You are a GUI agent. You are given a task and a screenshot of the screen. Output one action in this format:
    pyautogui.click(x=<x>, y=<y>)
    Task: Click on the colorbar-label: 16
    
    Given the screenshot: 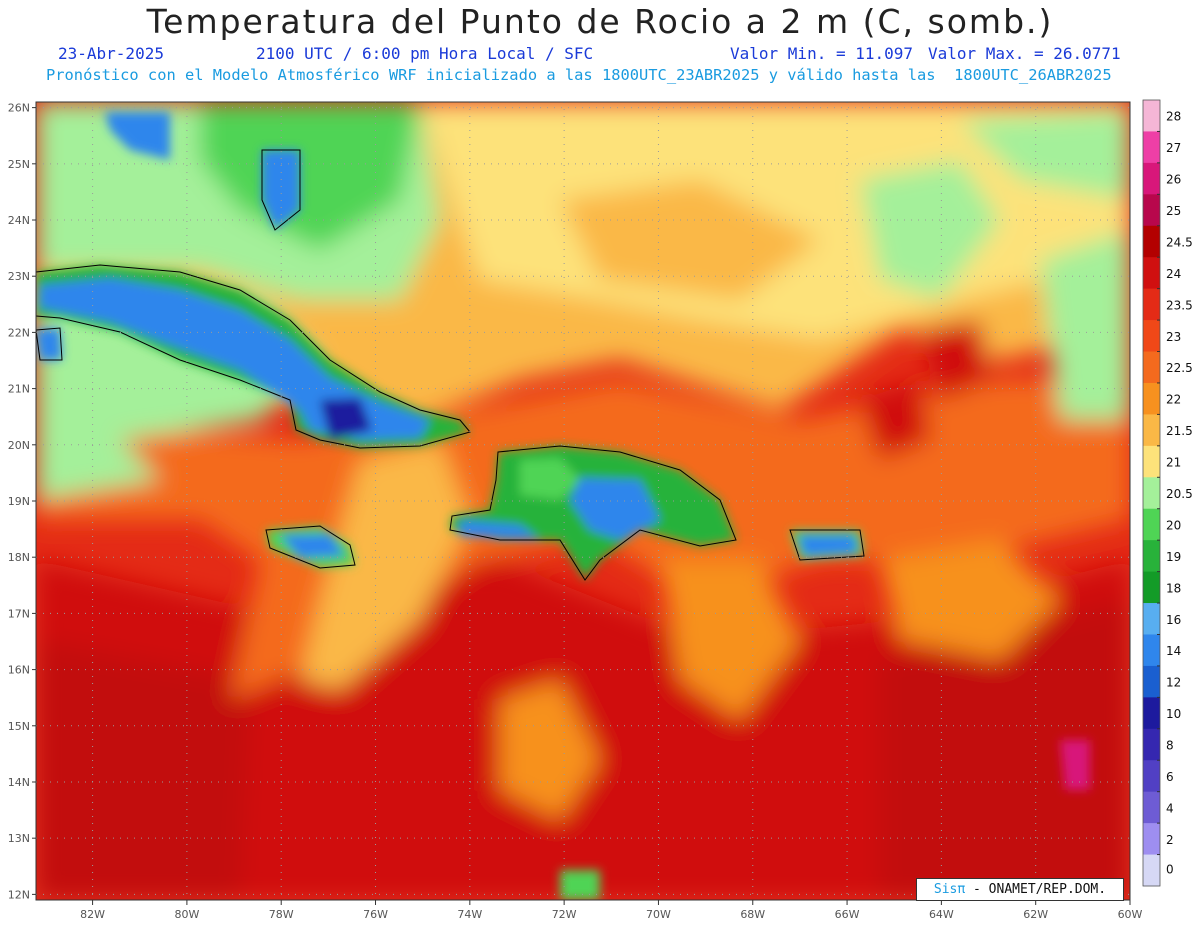 What is the action you would take?
    pyautogui.click(x=1173, y=620)
    